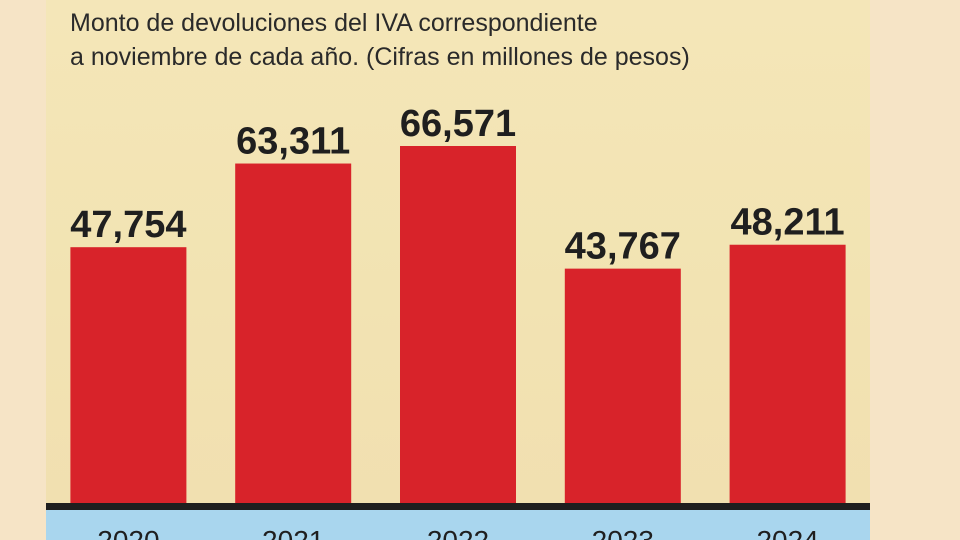  I want to click on bar-value-label-2023: 43,767, so click(623, 247).